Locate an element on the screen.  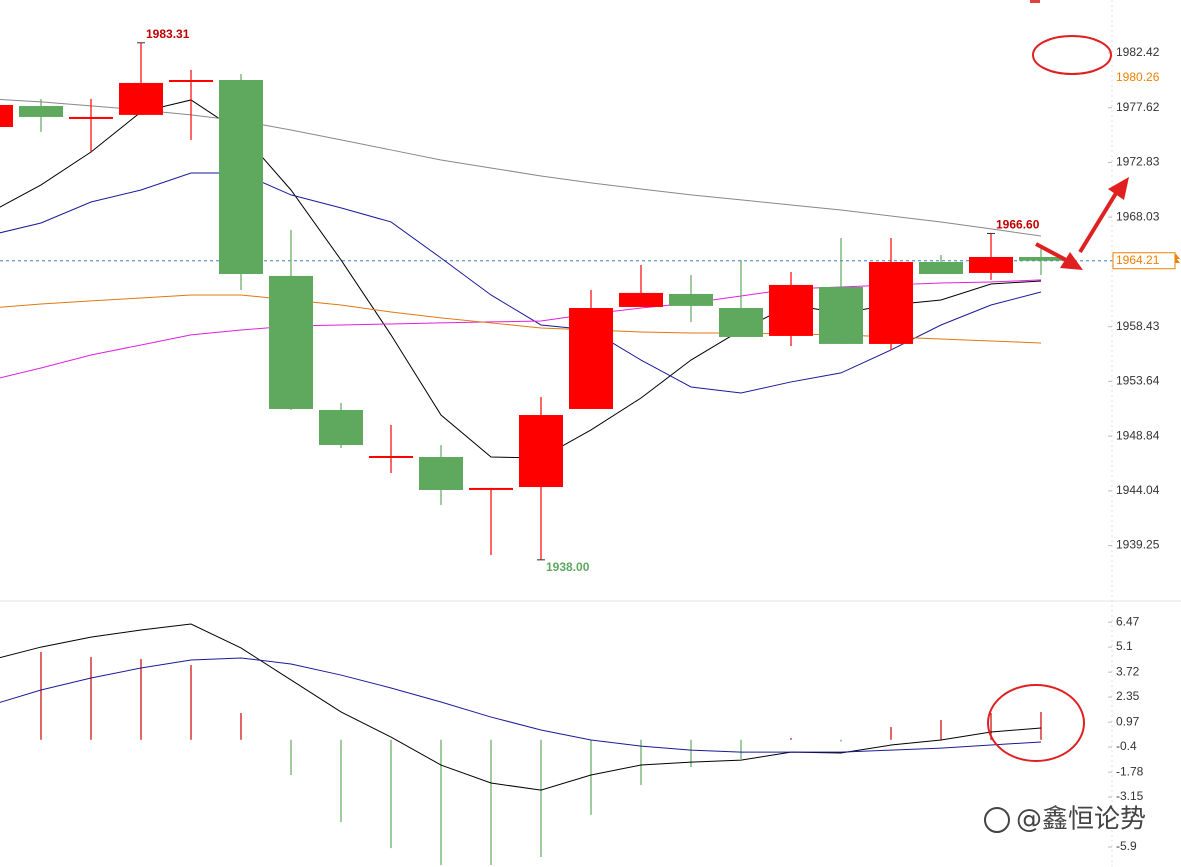
y-tick-label: -0.4 is located at coordinates (1126, 746).